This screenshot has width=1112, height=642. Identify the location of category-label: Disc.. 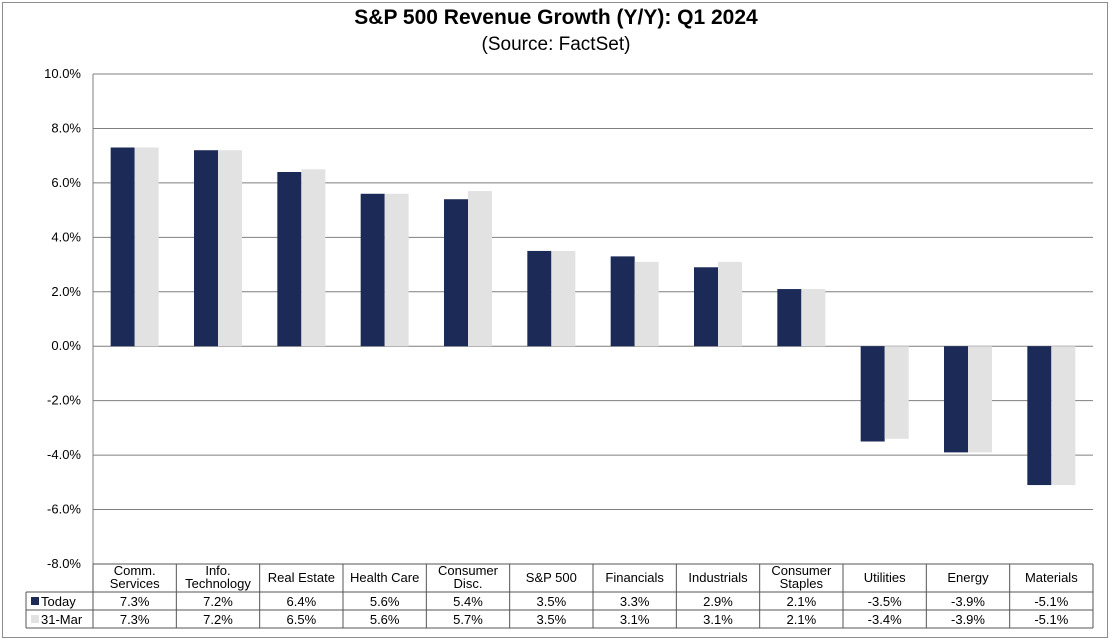
(468, 583).